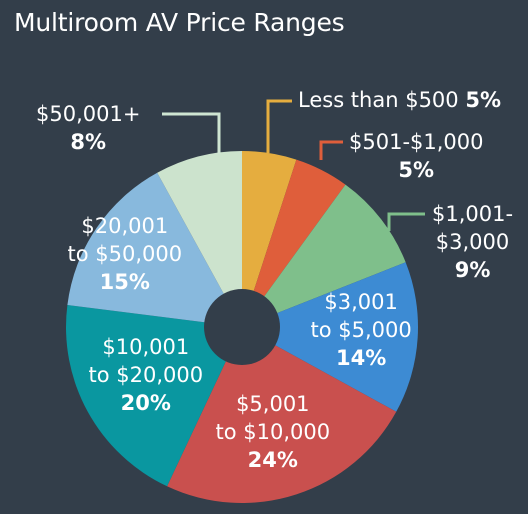  What do you see at coordinates (125, 226) in the screenshot?
I see `slice-label-text: $20,001` at bounding box center [125, 226].